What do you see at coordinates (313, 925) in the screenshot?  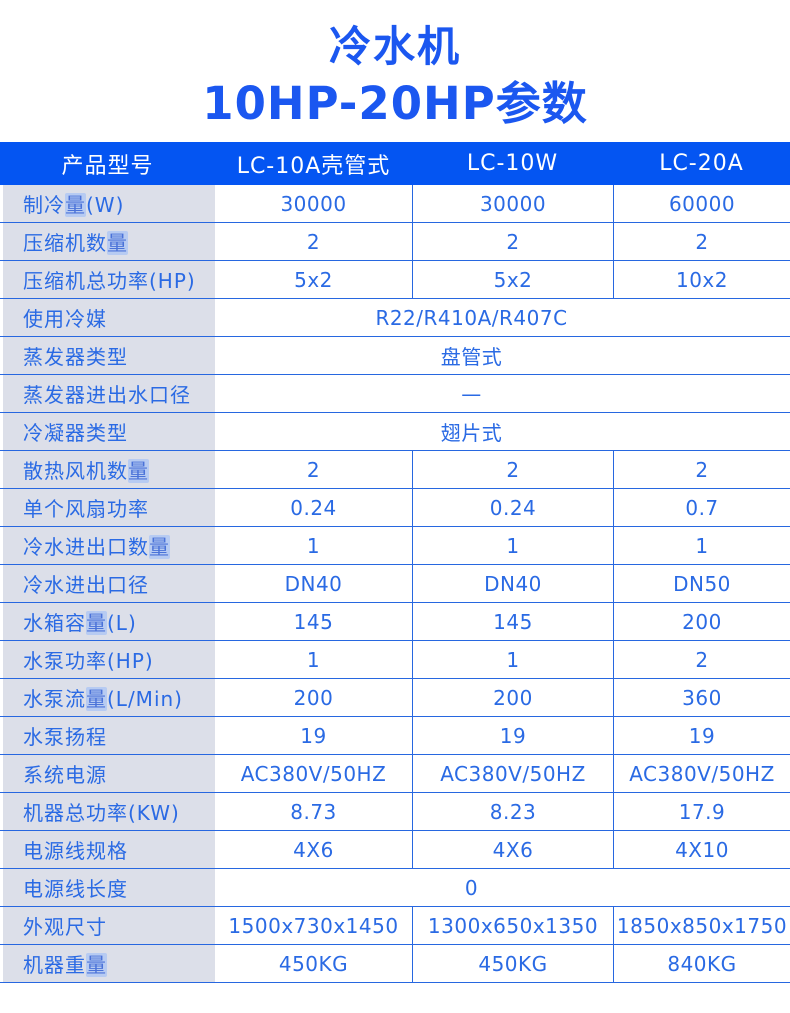 I see `row-value: 1500x730x1450` at bounding box center [313, 925].